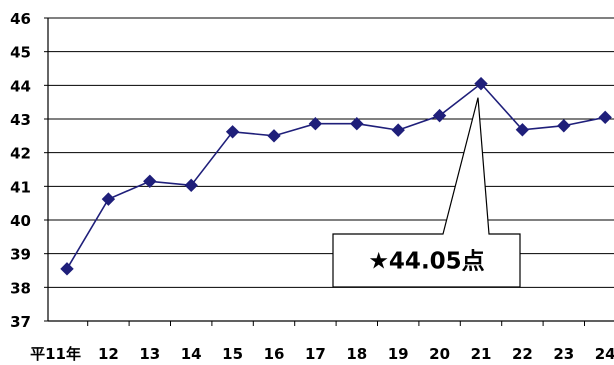 The width and height of the screenshot is (614, 365). What do you see at coordinates (356, 354) in the screenshot?
I see `x-tick-label: 18` at bounding box center [356, 354].